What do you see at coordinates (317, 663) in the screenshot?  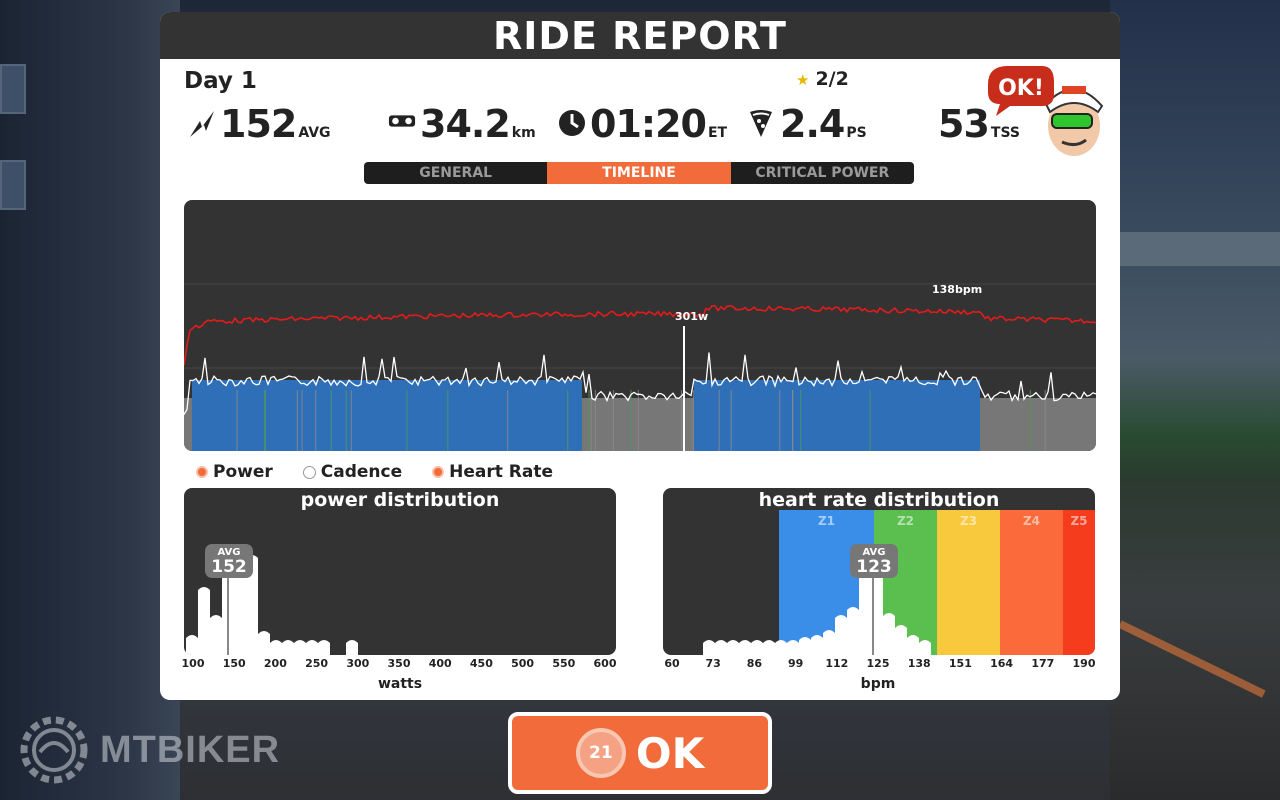 I see `axis-tick-label: 250` at bounding box center [317, 663].